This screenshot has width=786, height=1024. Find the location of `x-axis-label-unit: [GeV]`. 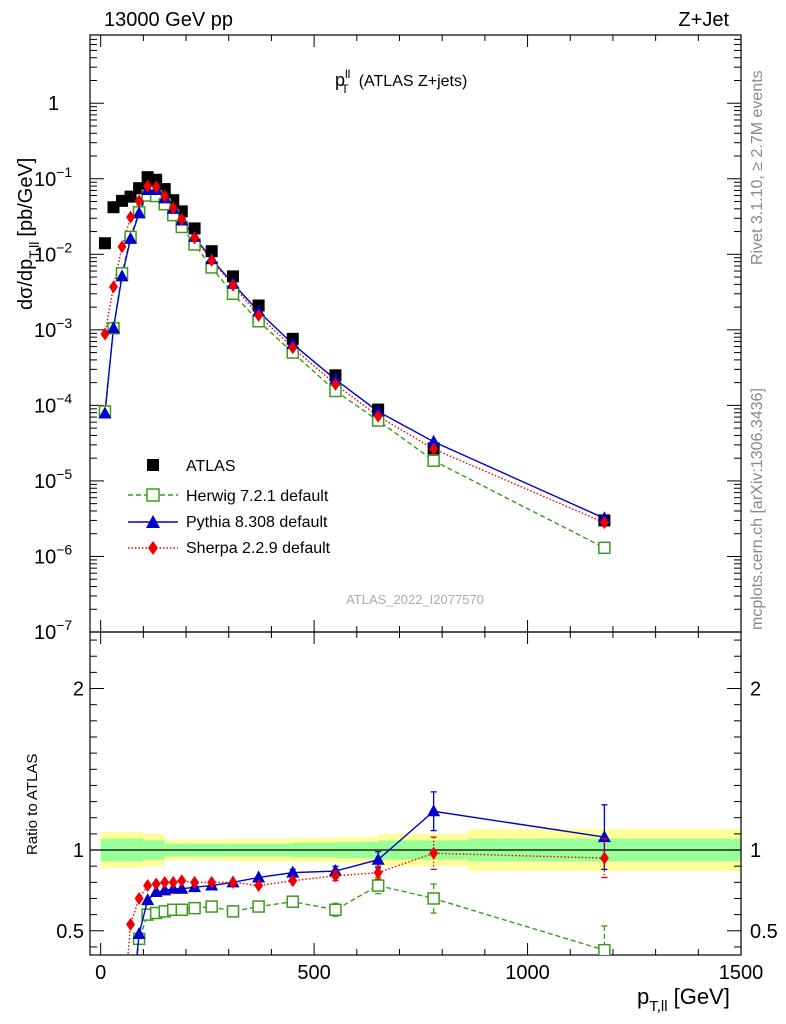

x-axis-label-unit: [GeV] is located at coordinates (702, 996).